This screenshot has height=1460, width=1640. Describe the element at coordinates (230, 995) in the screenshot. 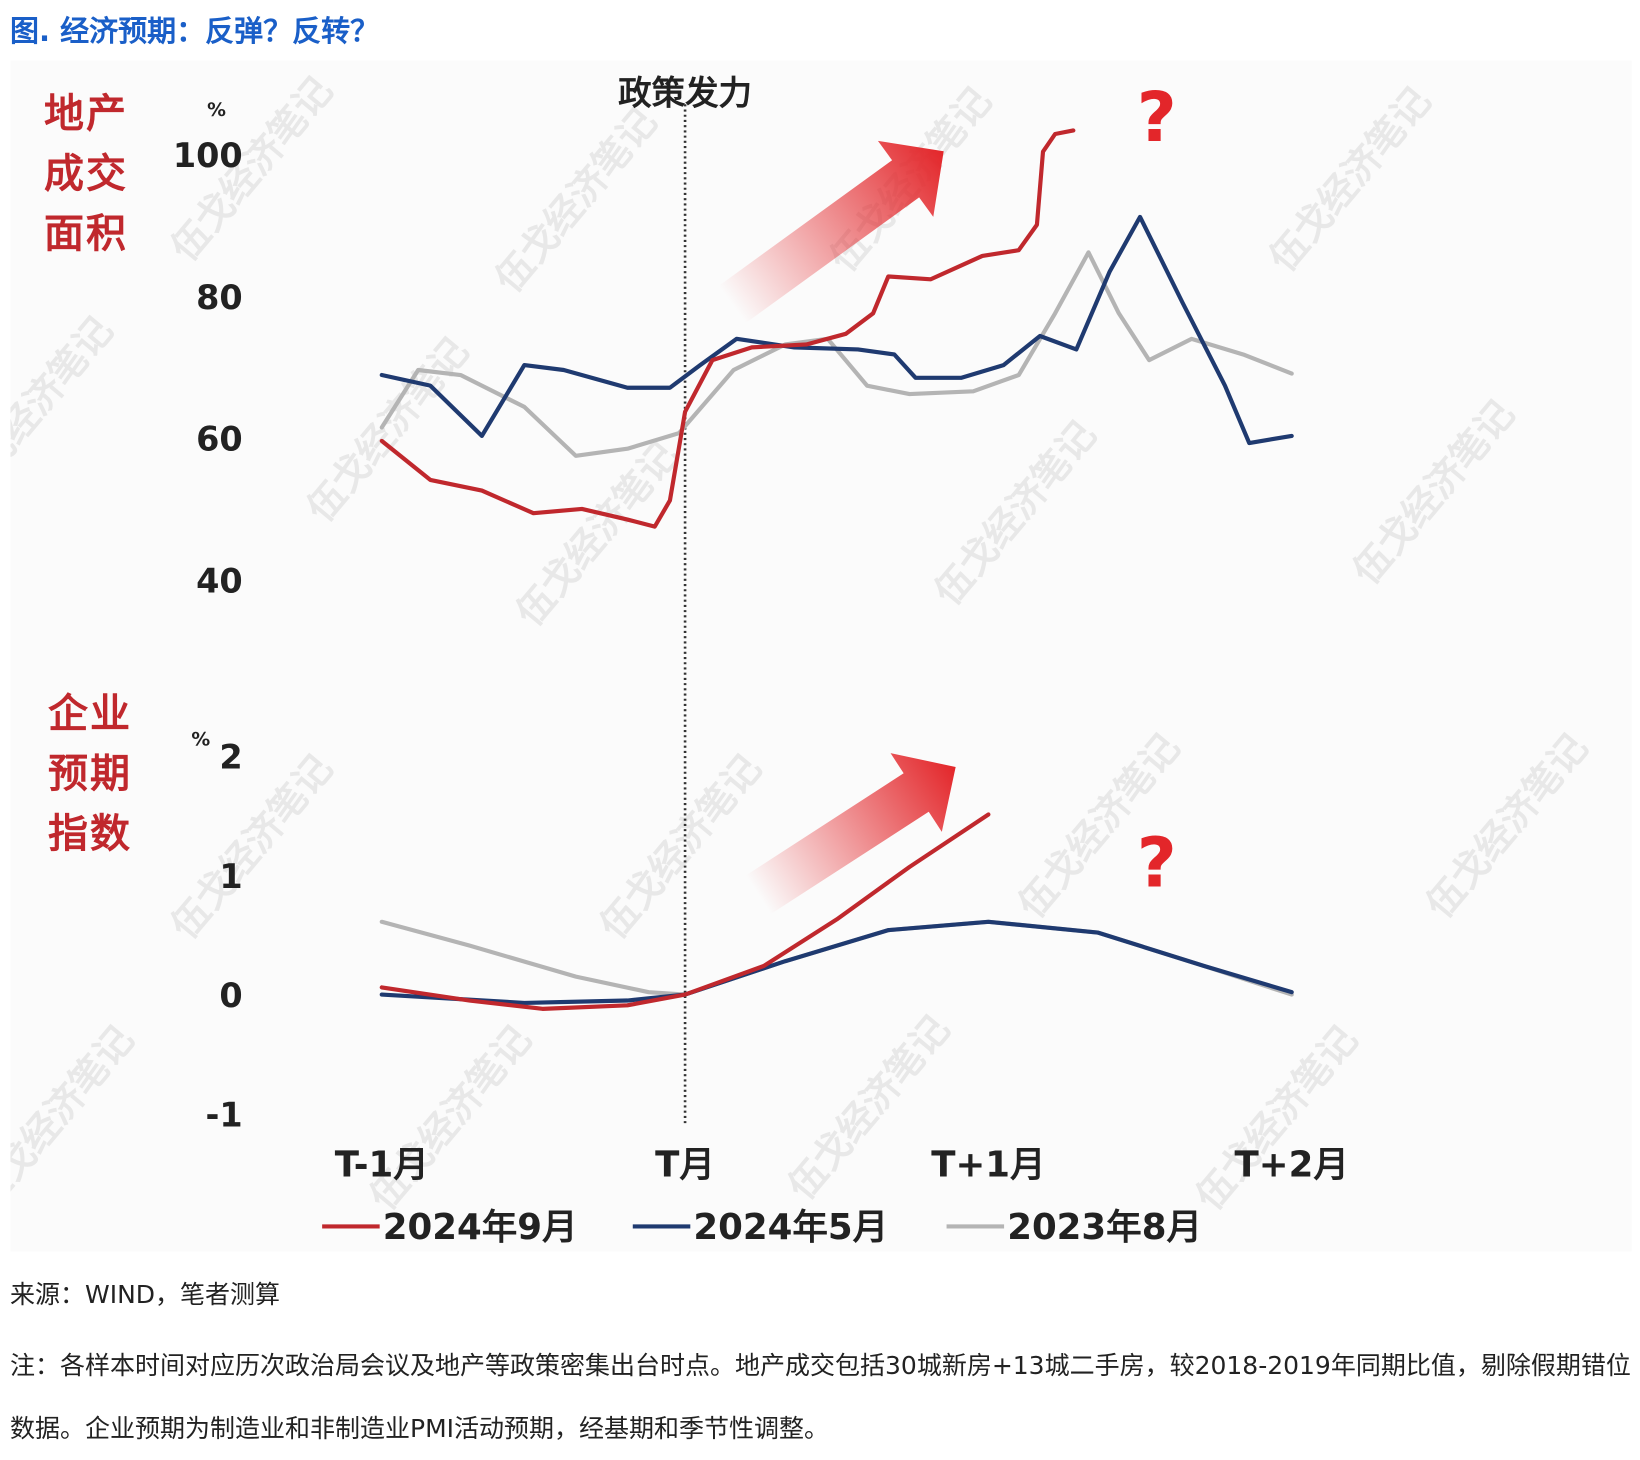

I see `y-tick-label: 0` at that location.